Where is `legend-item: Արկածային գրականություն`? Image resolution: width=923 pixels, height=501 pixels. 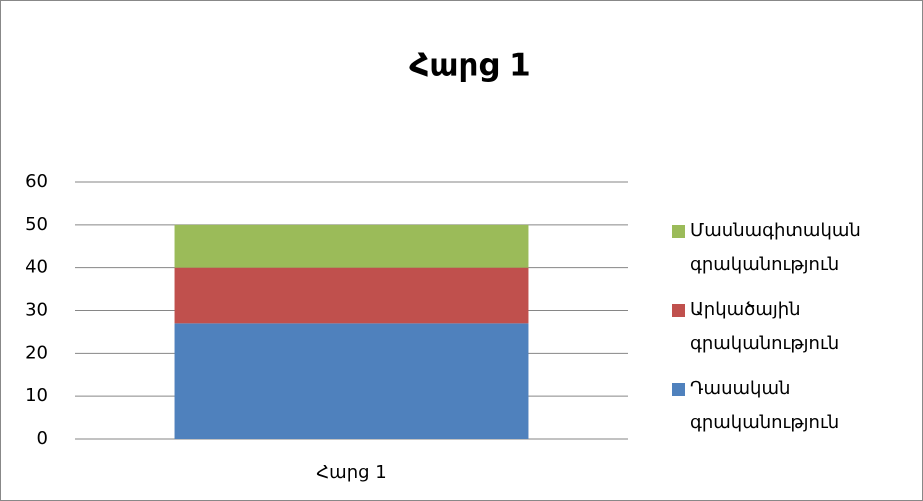
legend-item: Արկածային գրականություն is located at coordinates (790, 332).